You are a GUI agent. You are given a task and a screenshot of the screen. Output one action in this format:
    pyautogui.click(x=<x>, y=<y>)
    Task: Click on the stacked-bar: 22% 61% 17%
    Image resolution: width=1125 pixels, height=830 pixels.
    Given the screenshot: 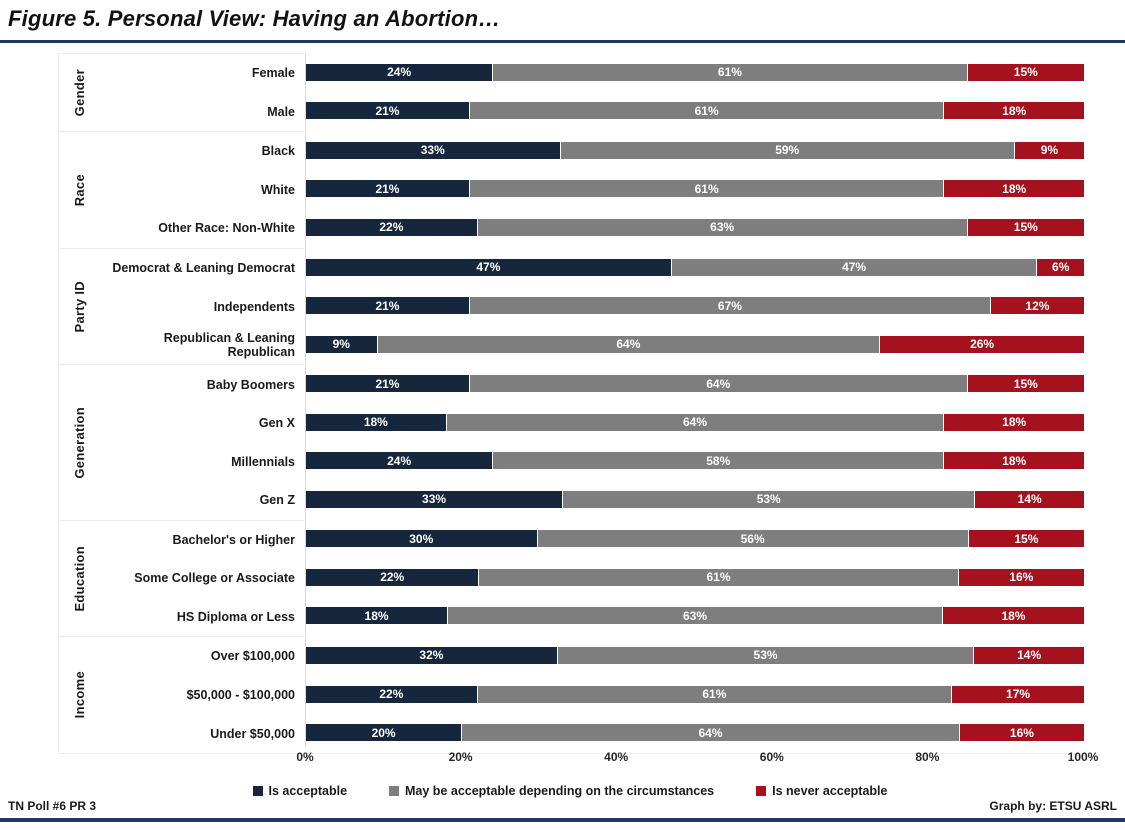 What is the action you would take?
    pyautogui.click(x=695, y=694)
    